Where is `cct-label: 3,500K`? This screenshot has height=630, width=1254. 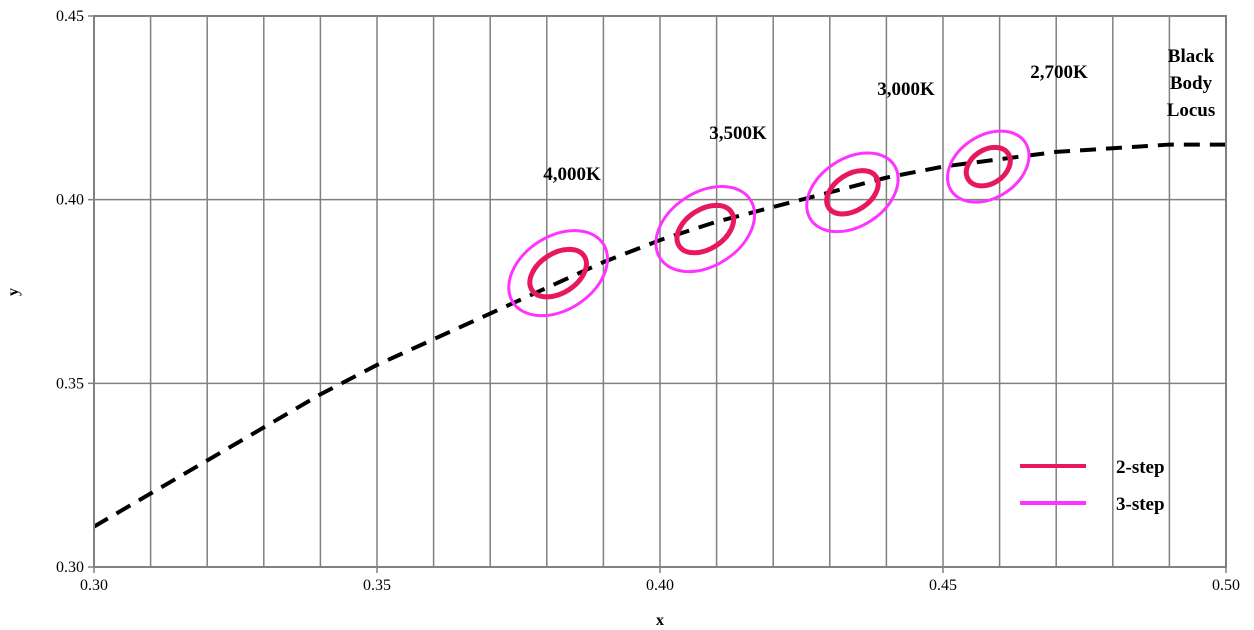 cct-label: 3,500K is located at coordinates (738, 133).